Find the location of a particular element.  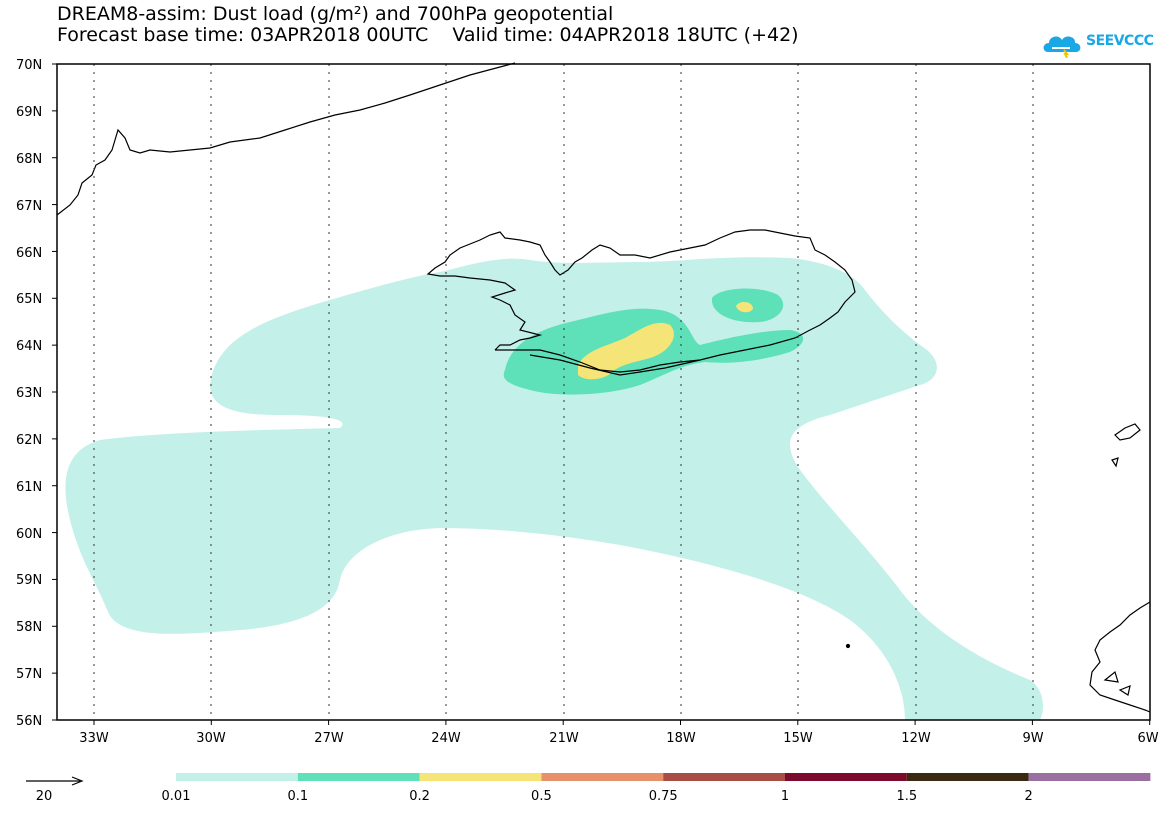

lon-label: 9W is located at coordinates (1032, 738).